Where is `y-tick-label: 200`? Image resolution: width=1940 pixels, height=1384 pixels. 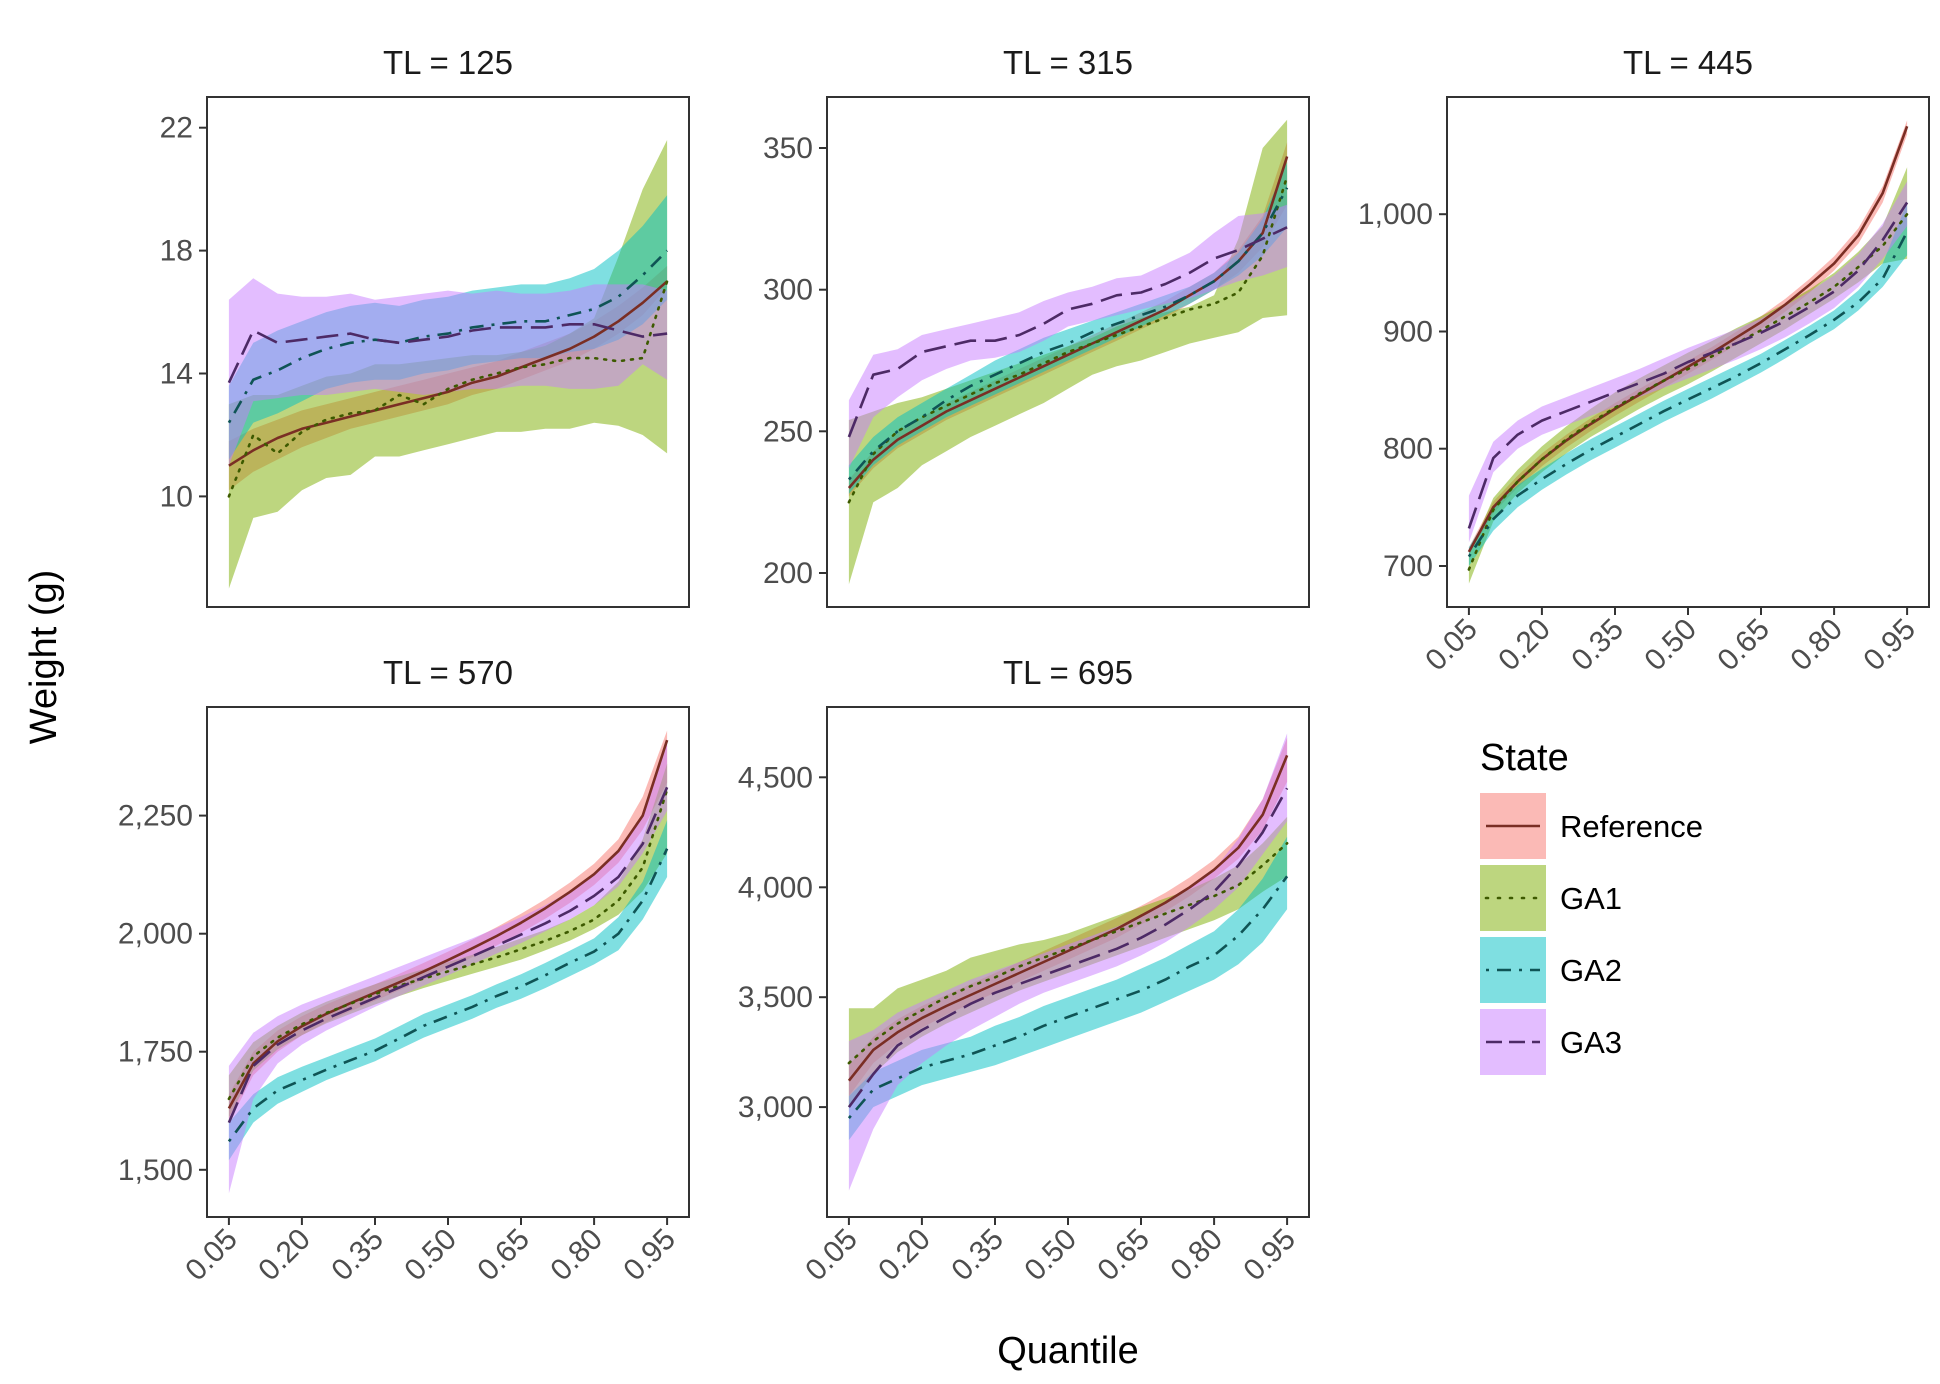 y-tick-label: 200 is located at coordinates (788, 573).